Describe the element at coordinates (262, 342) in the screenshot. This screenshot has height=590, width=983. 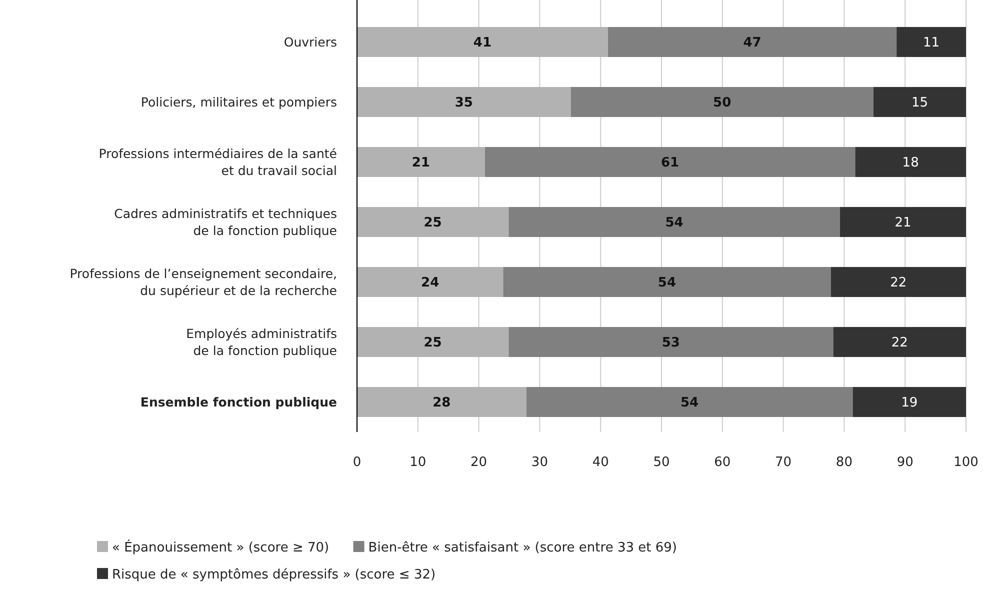
I see `y-tick-label: Employés administratifs de la fonction publique` at that location.